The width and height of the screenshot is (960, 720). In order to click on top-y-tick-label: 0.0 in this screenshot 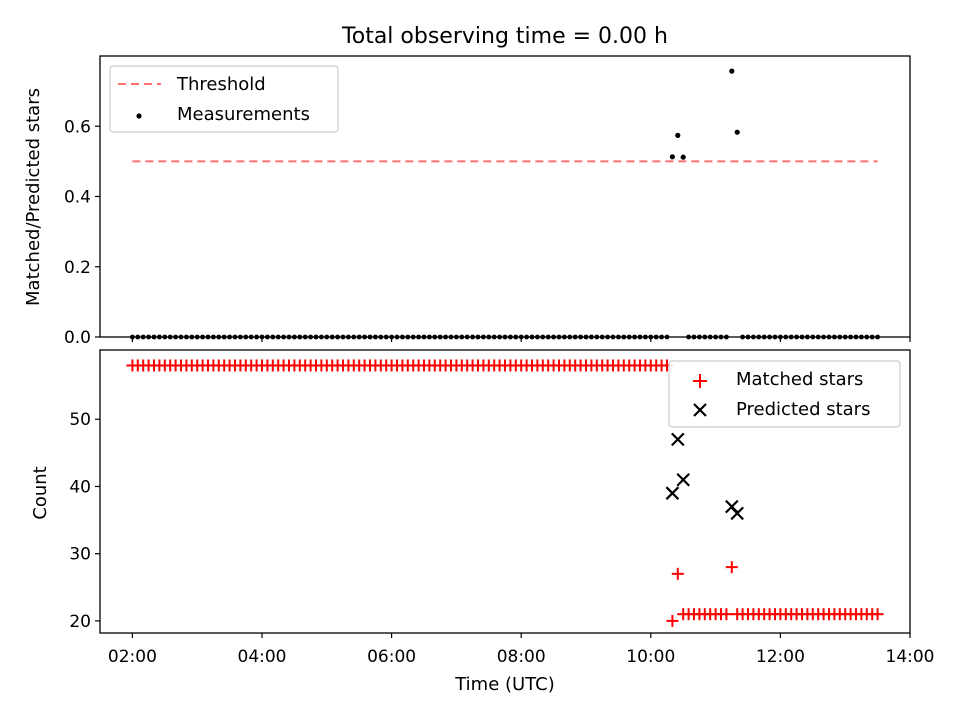, I will do `click(77, 338)`.